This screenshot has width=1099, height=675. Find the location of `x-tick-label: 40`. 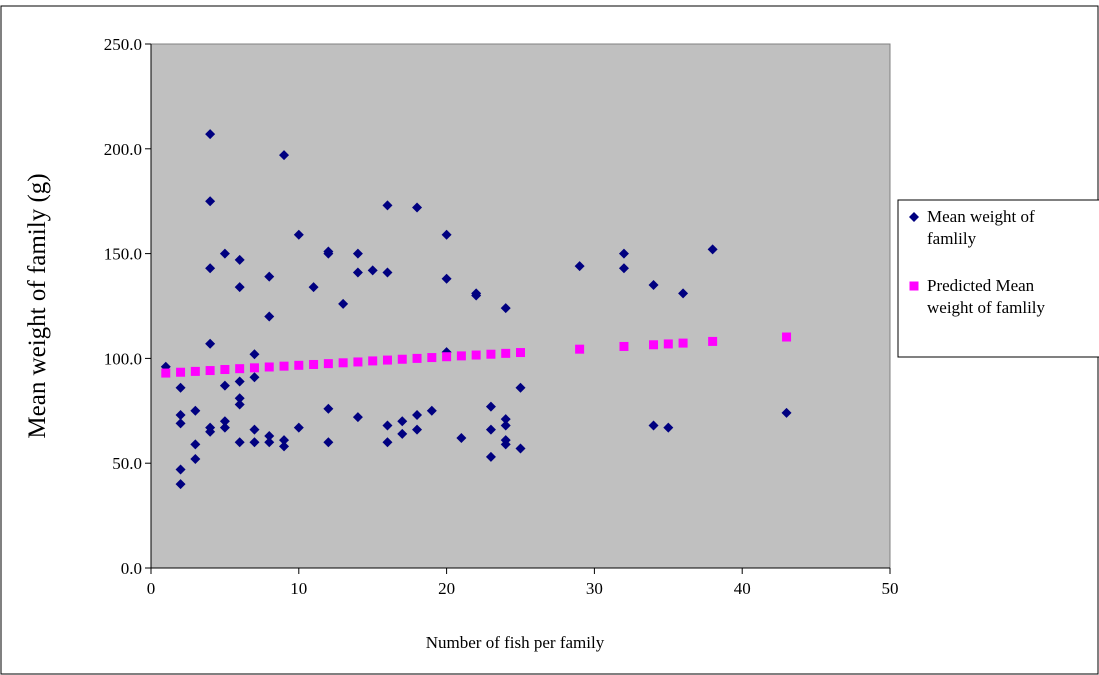

x-tick-label: 40 is located at coordinates (742, 588).